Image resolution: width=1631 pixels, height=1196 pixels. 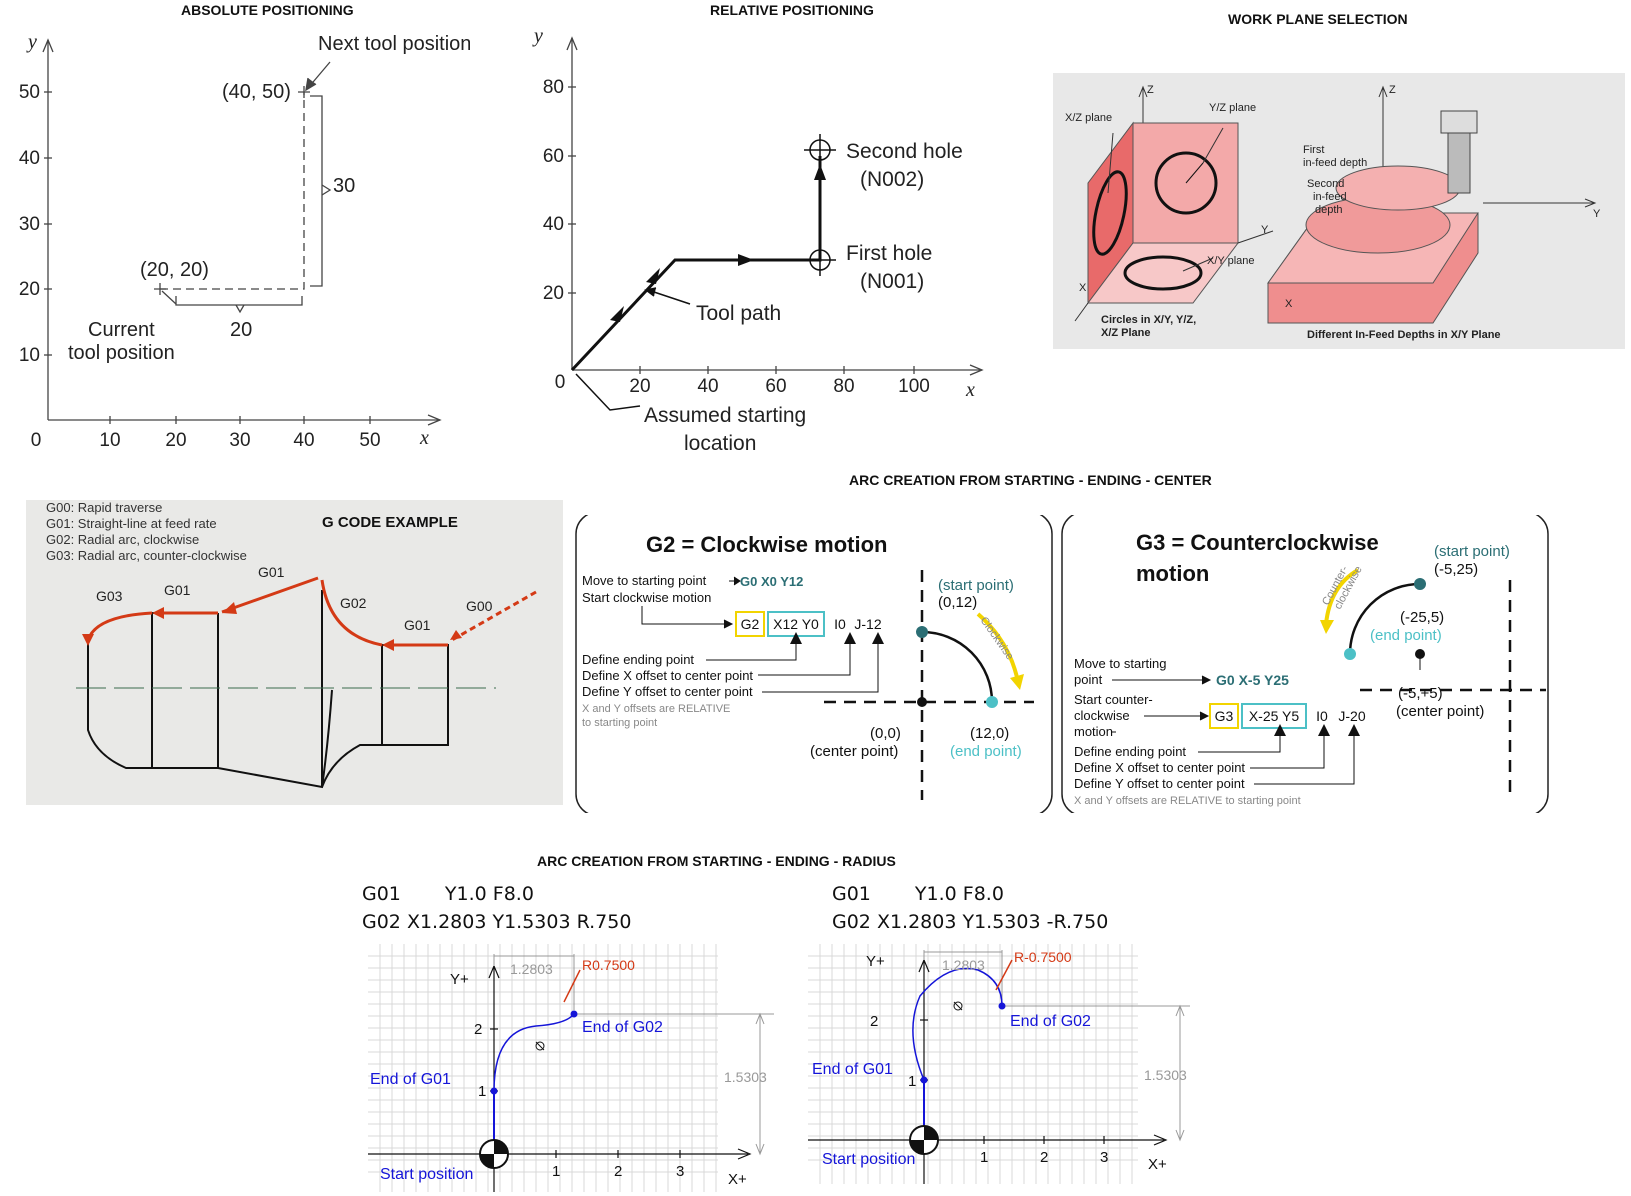 What do you see at coordinates (1456, 569) in the screenshot?
I see `g3-start-xy: (-5,25)` at bounding box center [1456, 569].